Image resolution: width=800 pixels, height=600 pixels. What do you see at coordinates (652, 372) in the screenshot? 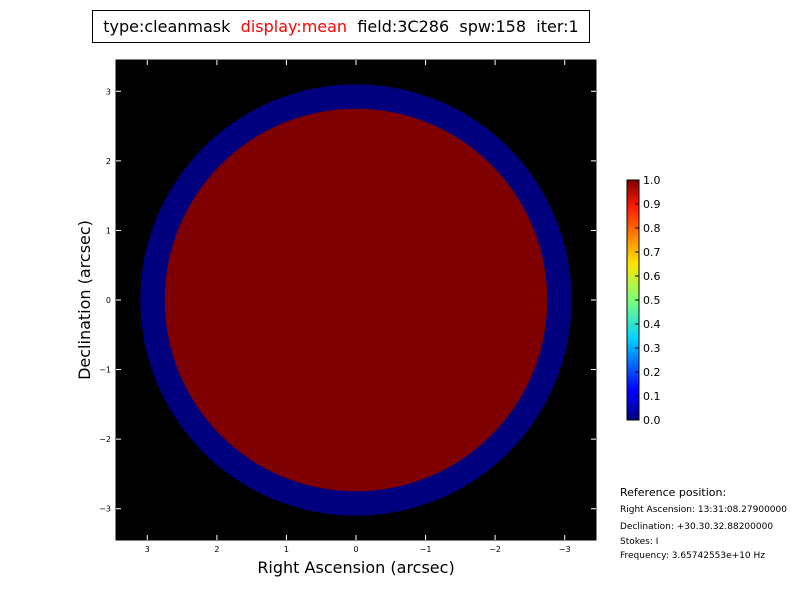
I see `colorbar-tick-label: 0.2` at bounding box center [652, 372].